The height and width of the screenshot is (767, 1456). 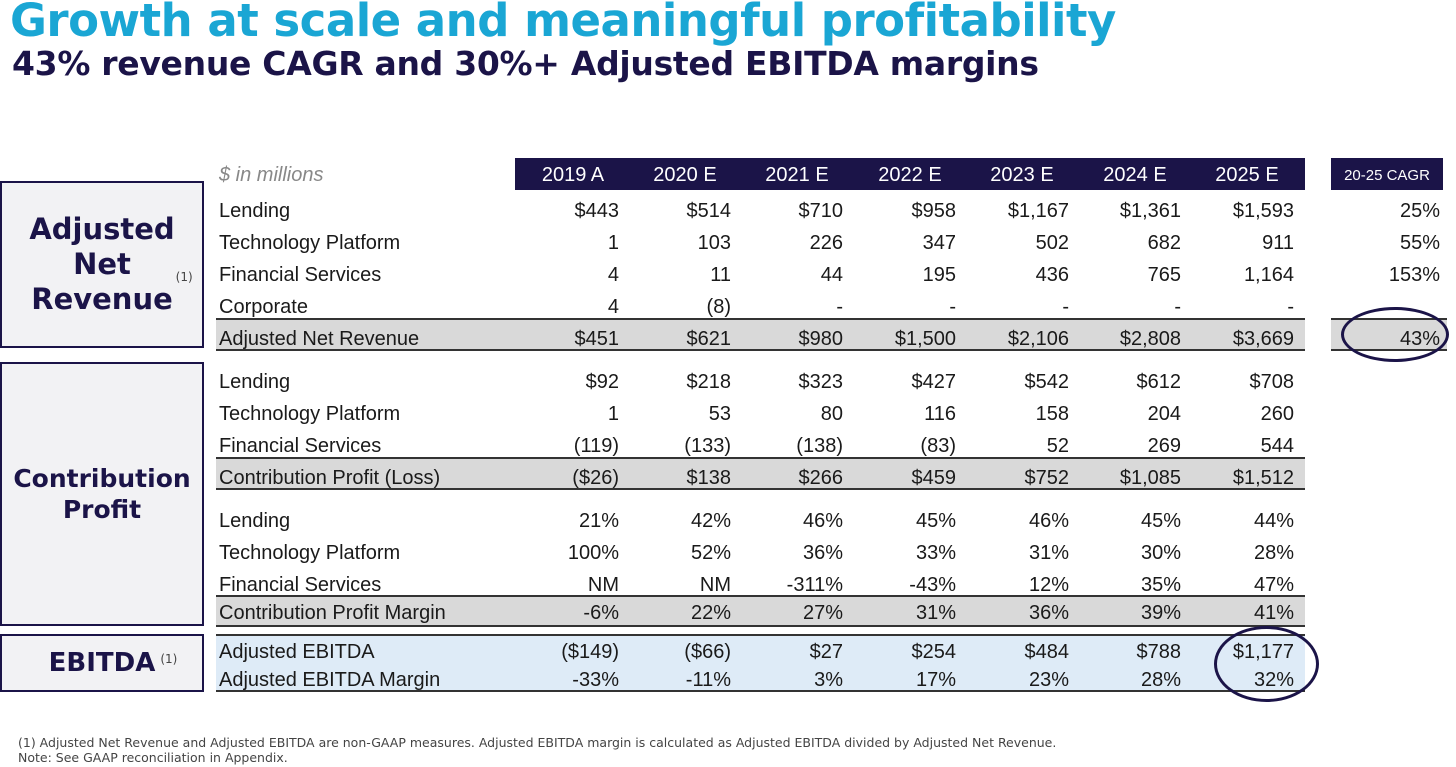 What do you see at coordinates (685, 175) in the screenshot?
I see `year-header: 2020 E` at bounding box center [685, 175].